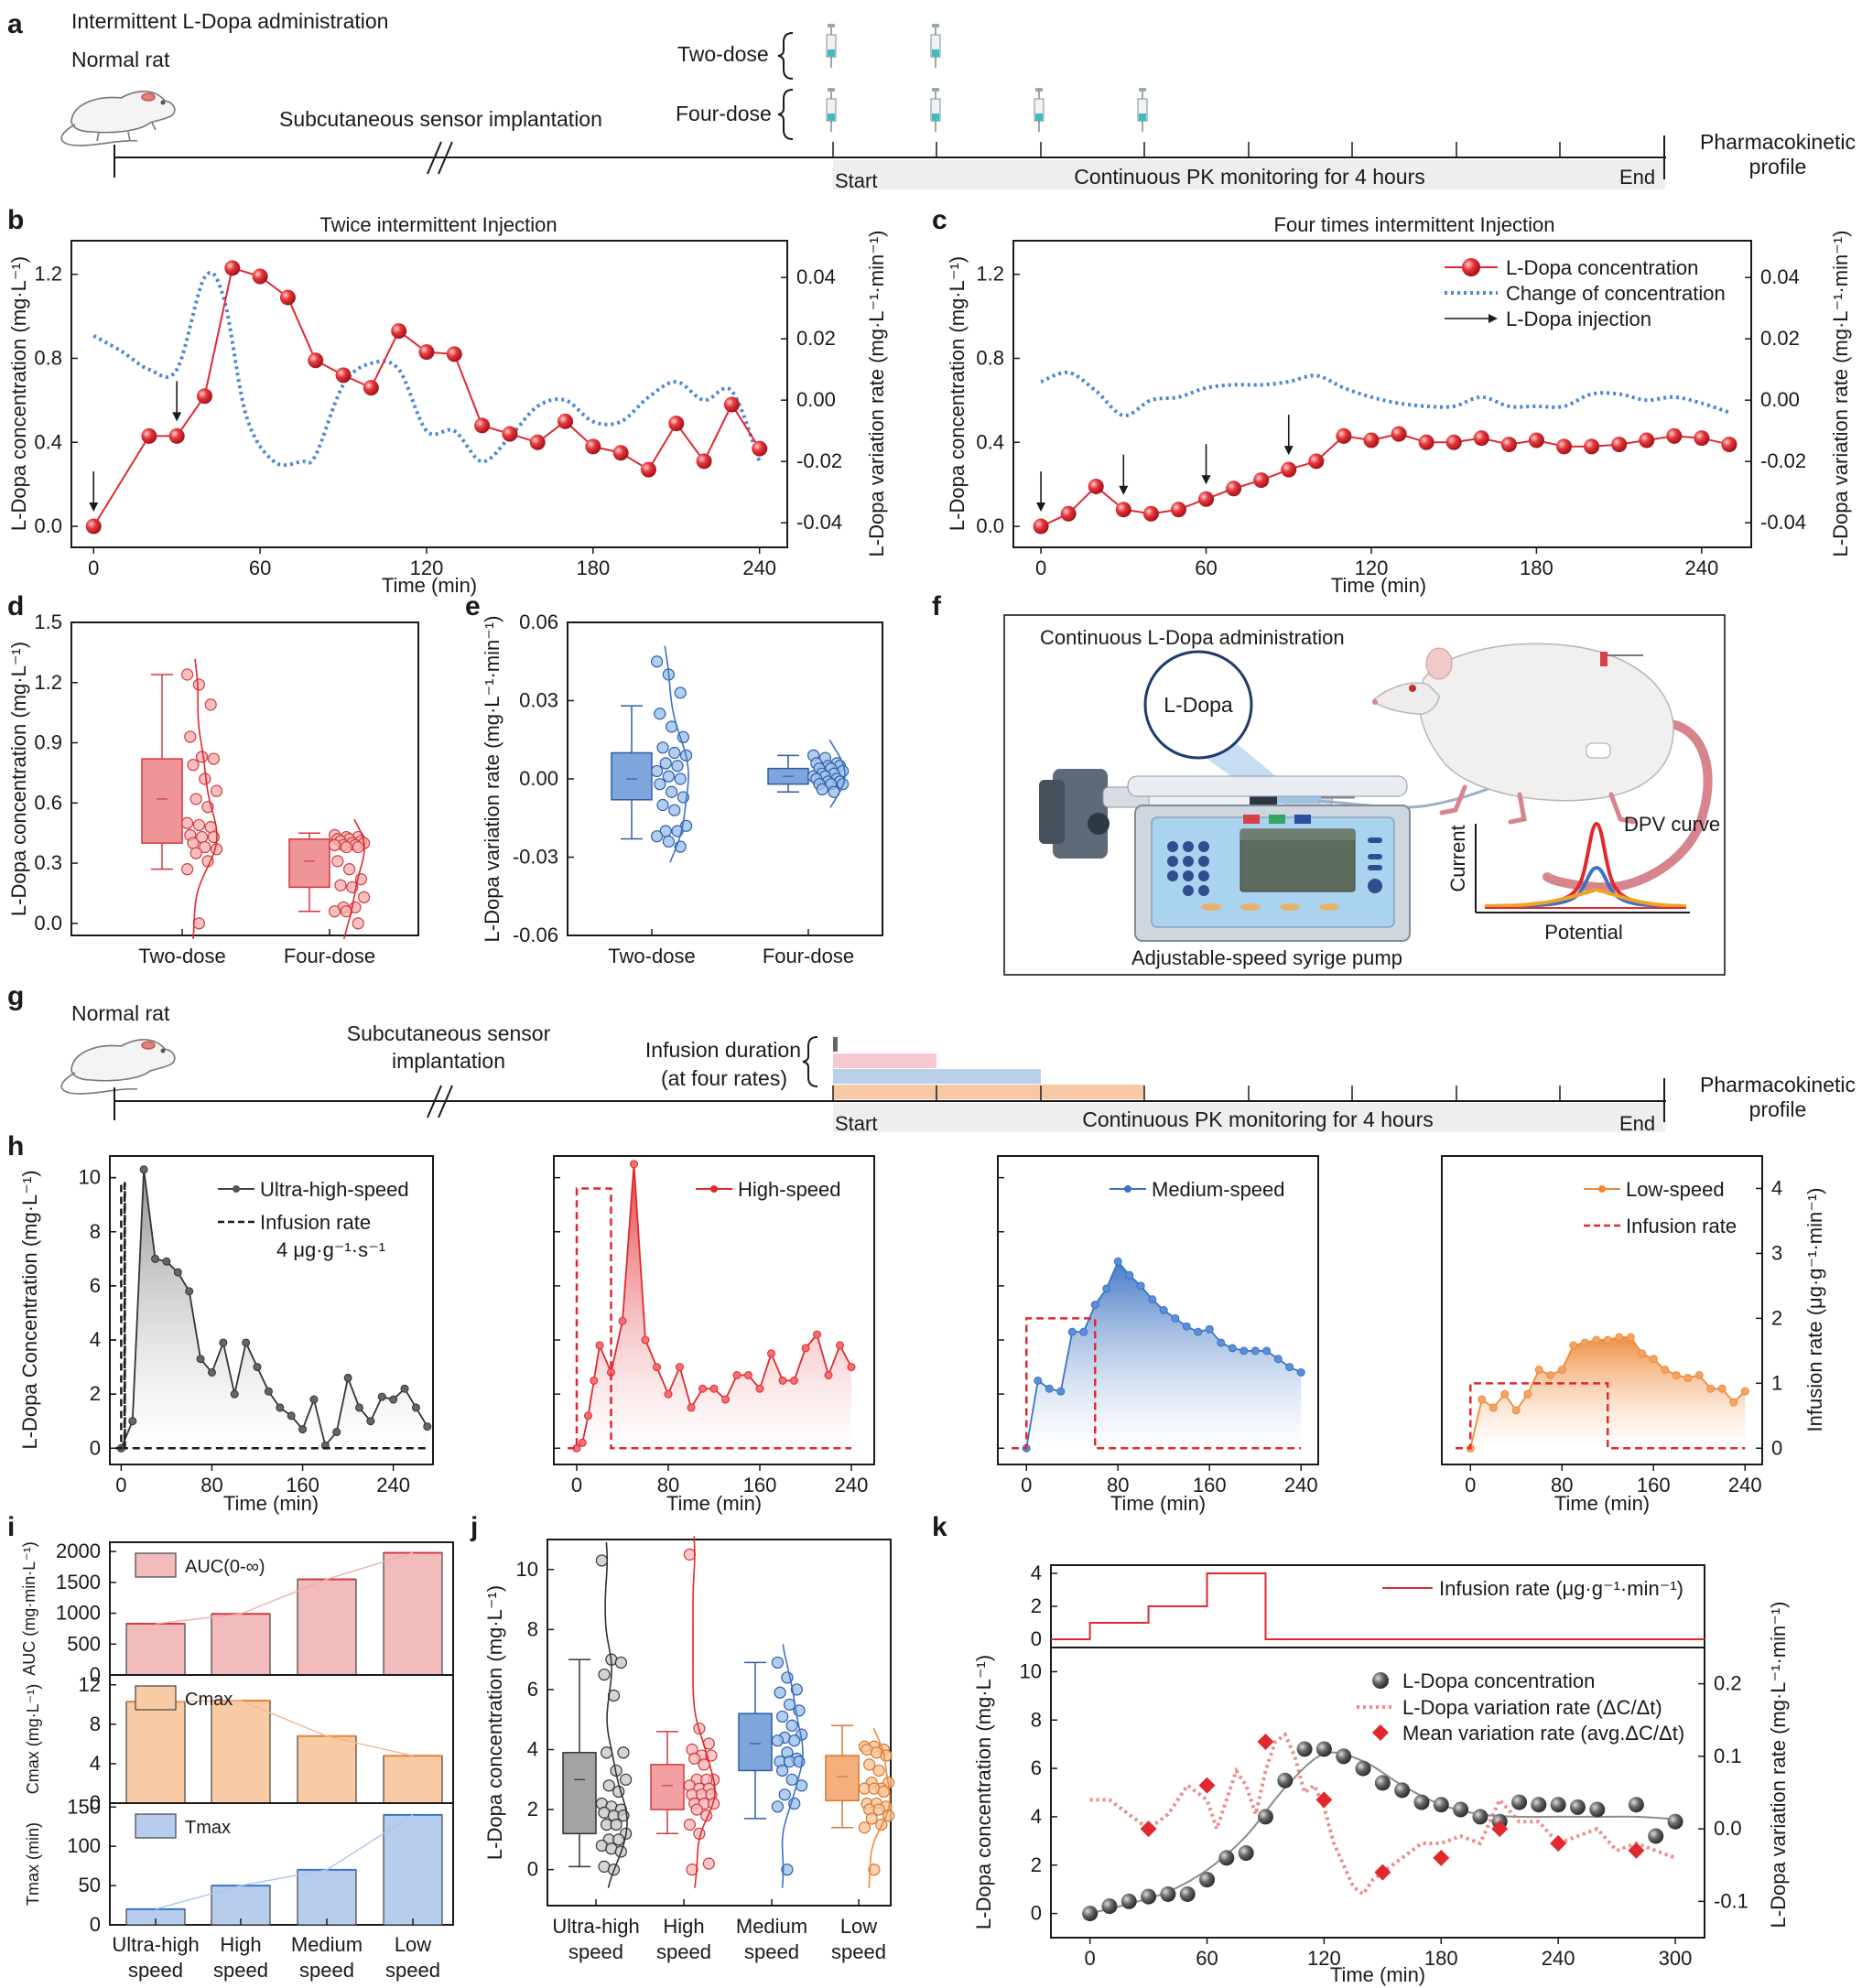  I want to click on chart-h4-xtick-label: 240, so click(1745, 1485).